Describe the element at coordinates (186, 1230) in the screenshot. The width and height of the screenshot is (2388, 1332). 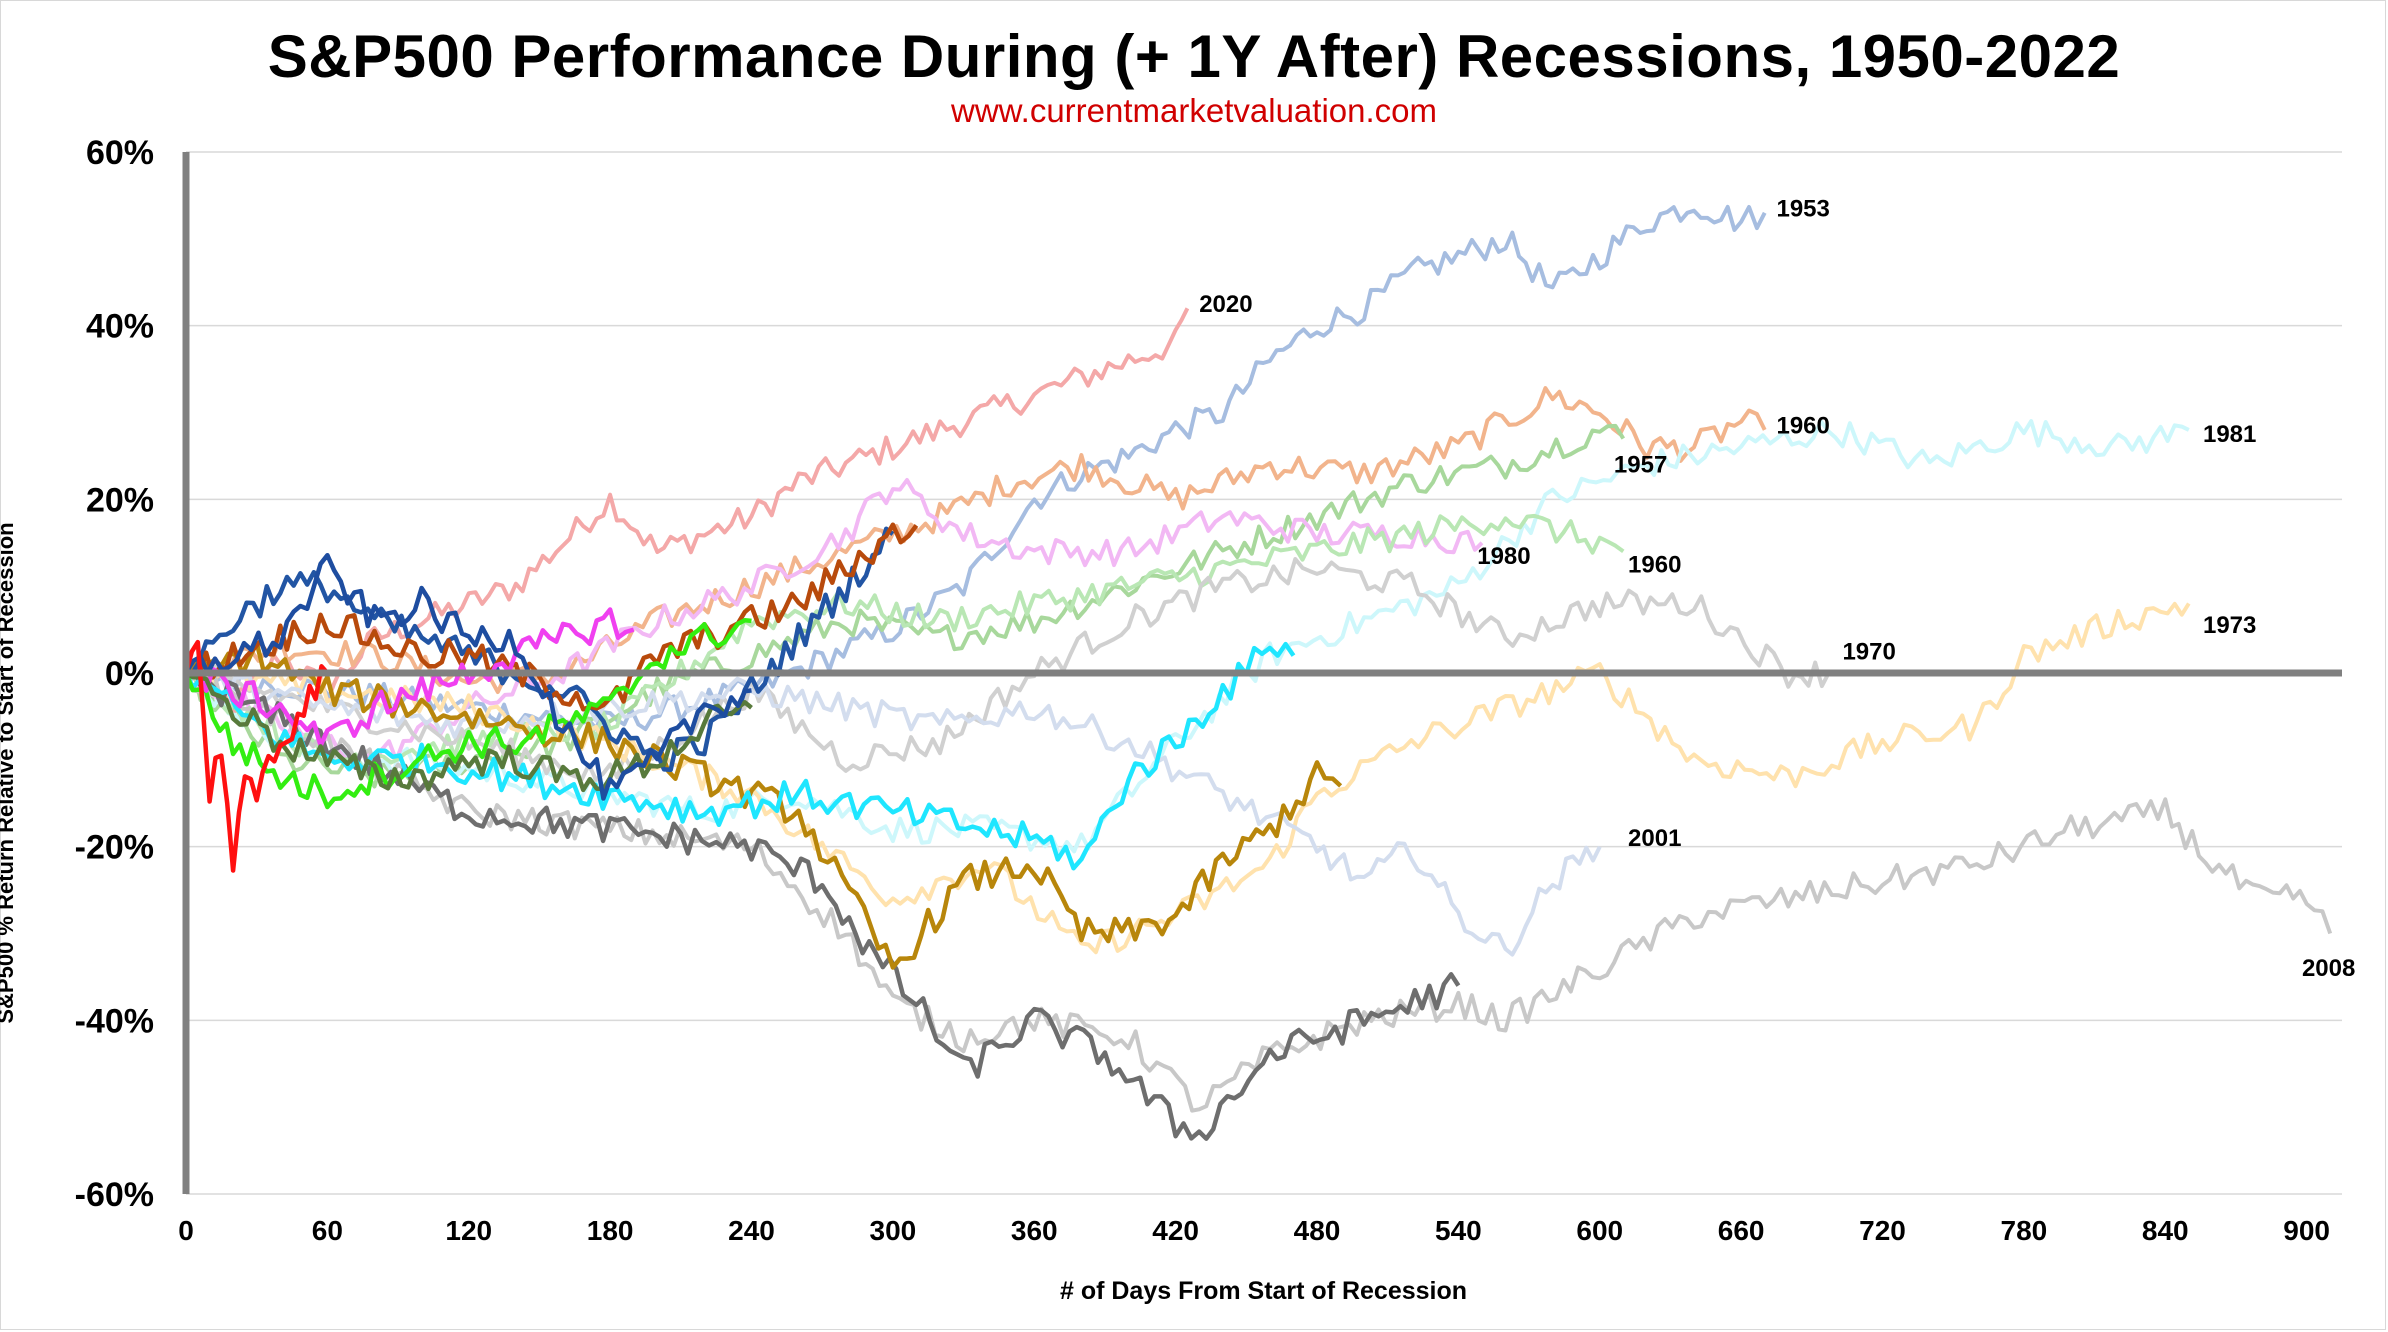
I see `x-tick-label: 0` at that location.